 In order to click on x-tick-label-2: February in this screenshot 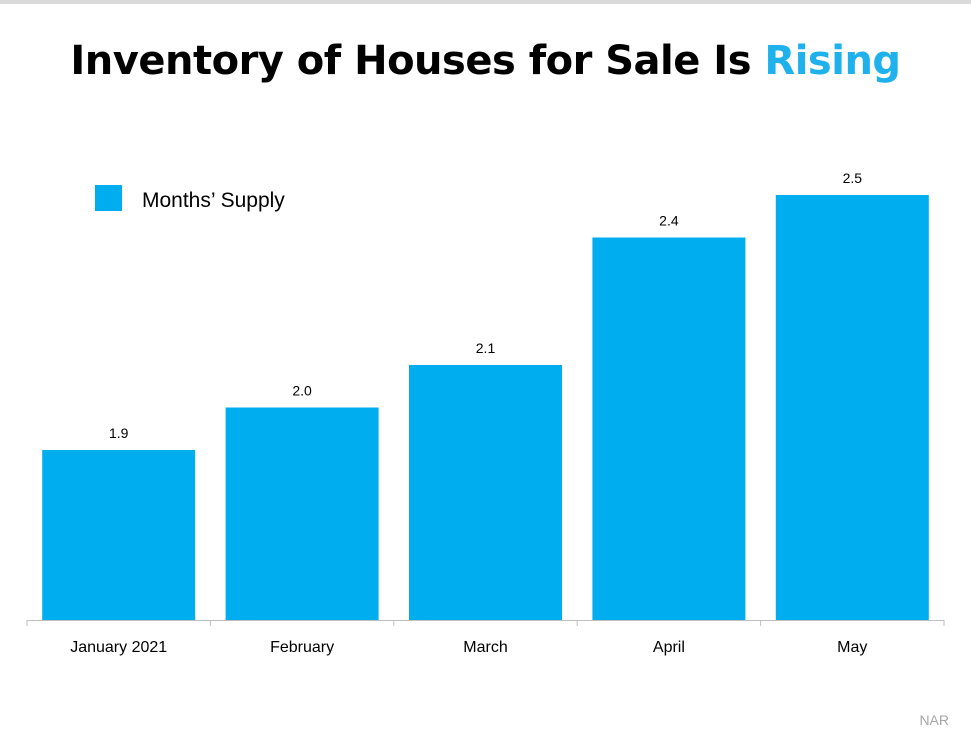, I will do `click(302, 647)`.